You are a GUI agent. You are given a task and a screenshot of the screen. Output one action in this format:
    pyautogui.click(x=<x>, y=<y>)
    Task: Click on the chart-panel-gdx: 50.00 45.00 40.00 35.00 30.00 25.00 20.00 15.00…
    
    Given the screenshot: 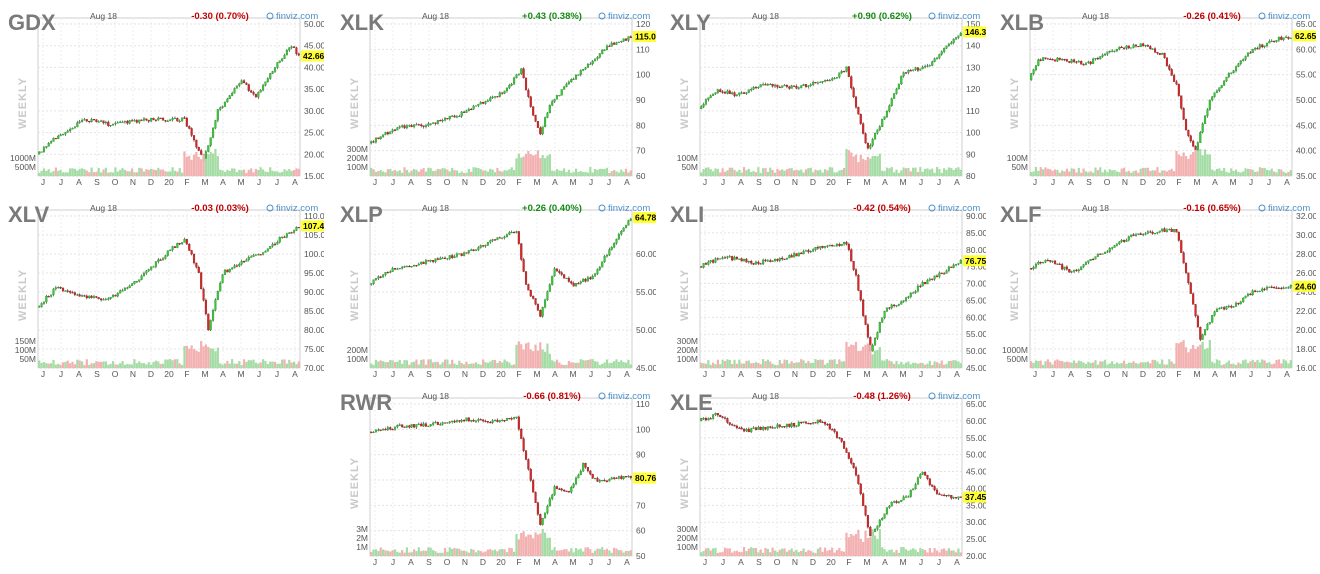 What is the action you would take?
    pyautogui.click(x=165, y=101)
    